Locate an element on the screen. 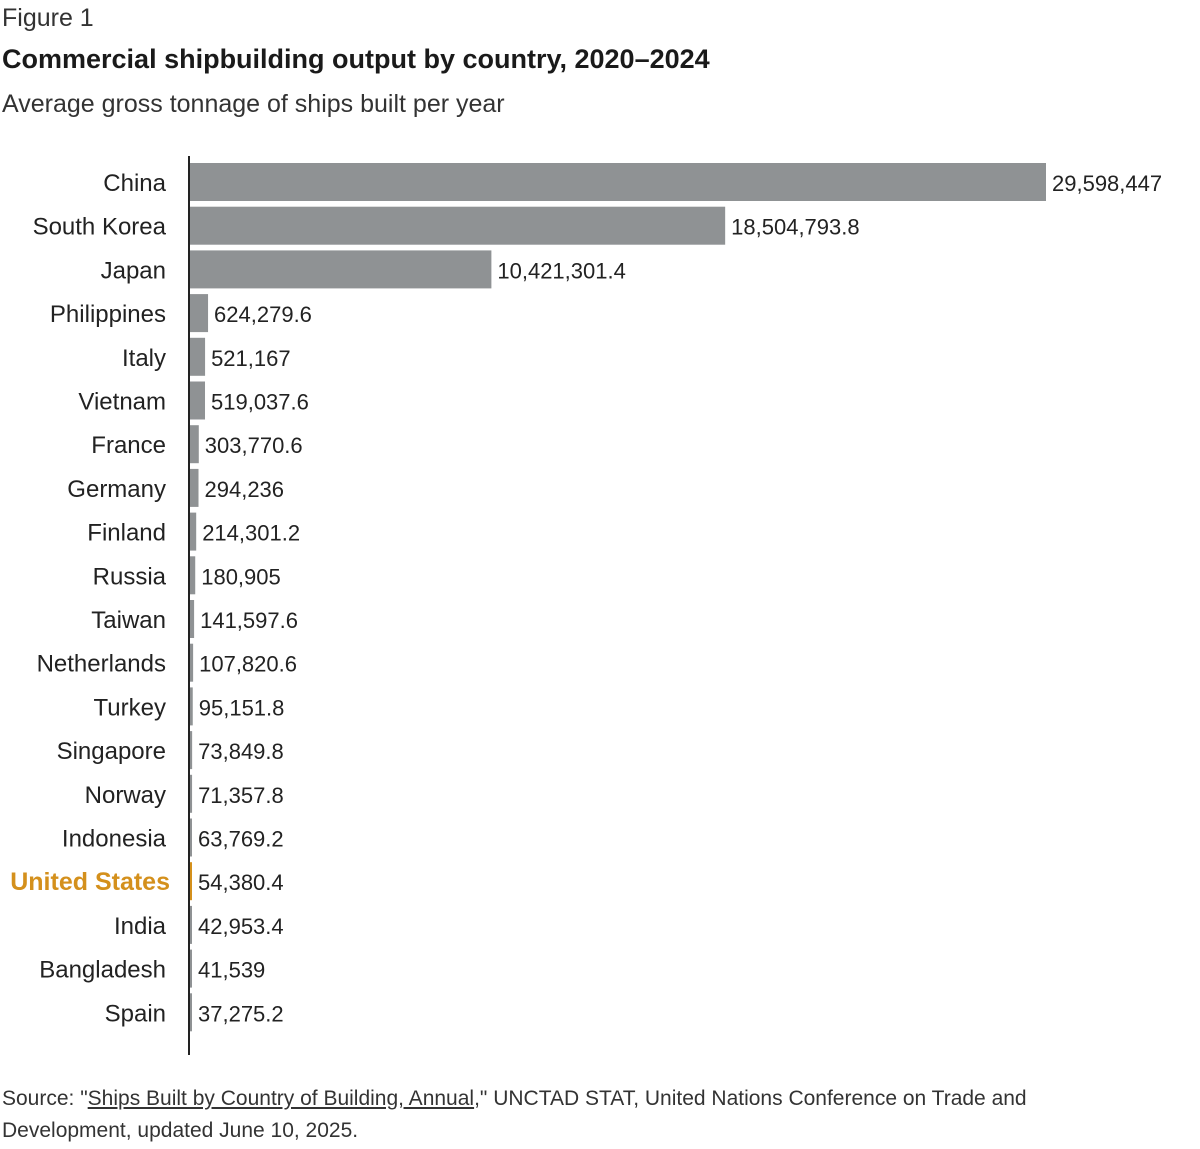 The image size is (1200, 1149). category-label: Spain is located at coordinates (135, 1013).